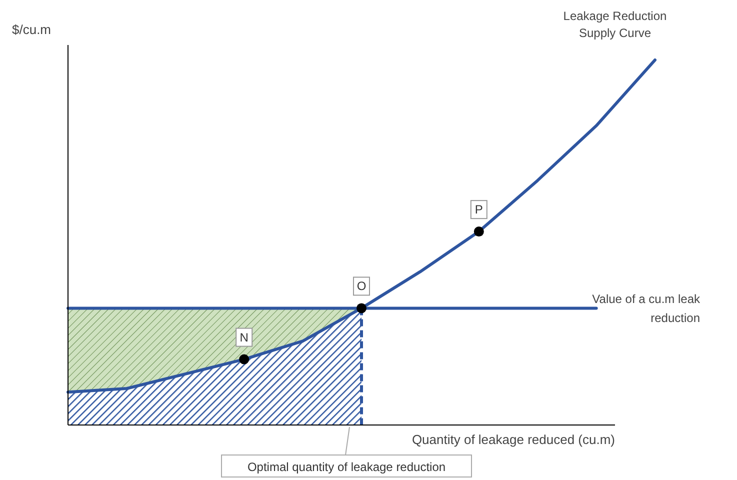  Describe the element at coordinates (346, 467) in the screenshot. I see `text: Optimal quantity of leakage reduction` at that location.